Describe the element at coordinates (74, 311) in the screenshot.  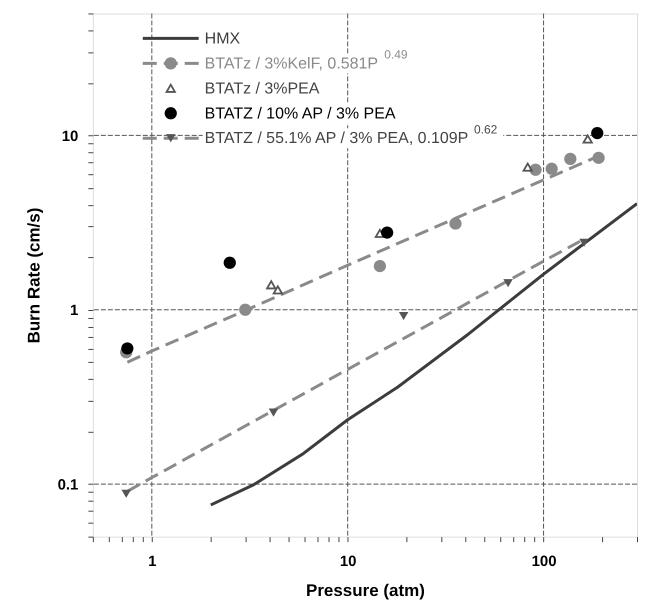
I see `y-tick-label: 1` at that location.